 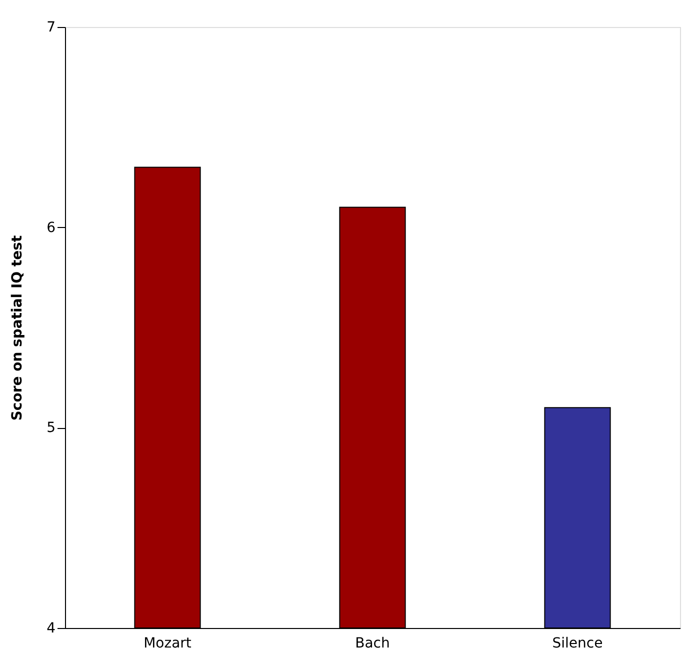 What do you see at coordinates (51, 628) in the screenshot?
I see `y-tick-label: 4` at bounding box center [51, 628].